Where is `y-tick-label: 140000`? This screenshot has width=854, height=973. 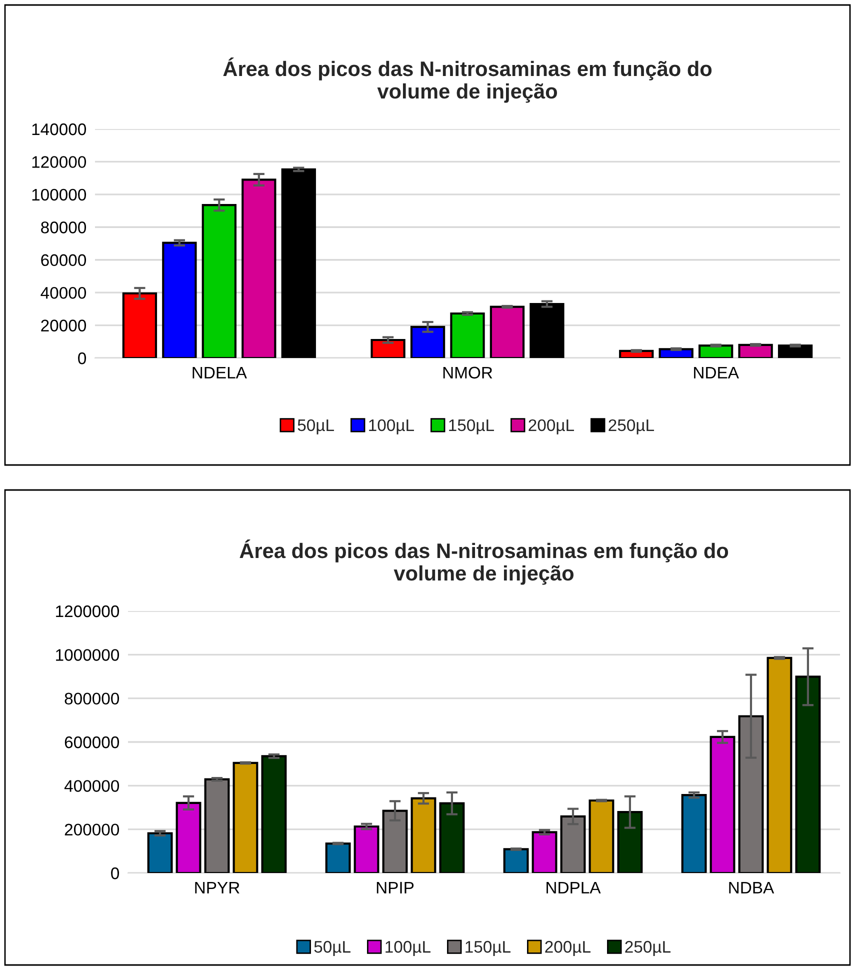
y-tick-label: 140000 is located at coordinates (59, 129).